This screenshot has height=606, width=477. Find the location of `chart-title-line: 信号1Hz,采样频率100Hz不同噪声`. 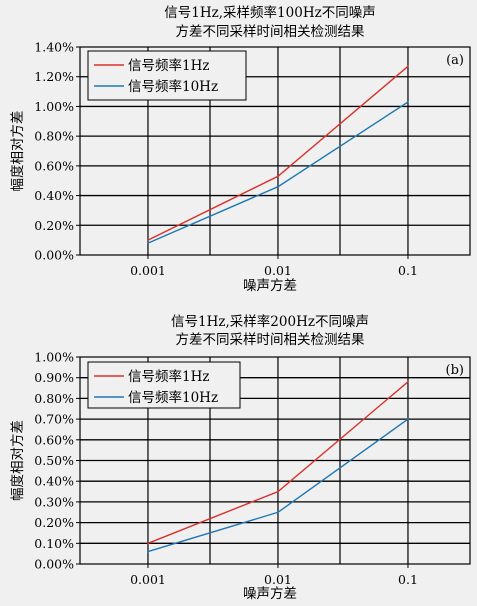

chart-title-line: 信号1Hz,采样频率100Hz不同噪声 is located at coordinates (269, 12).